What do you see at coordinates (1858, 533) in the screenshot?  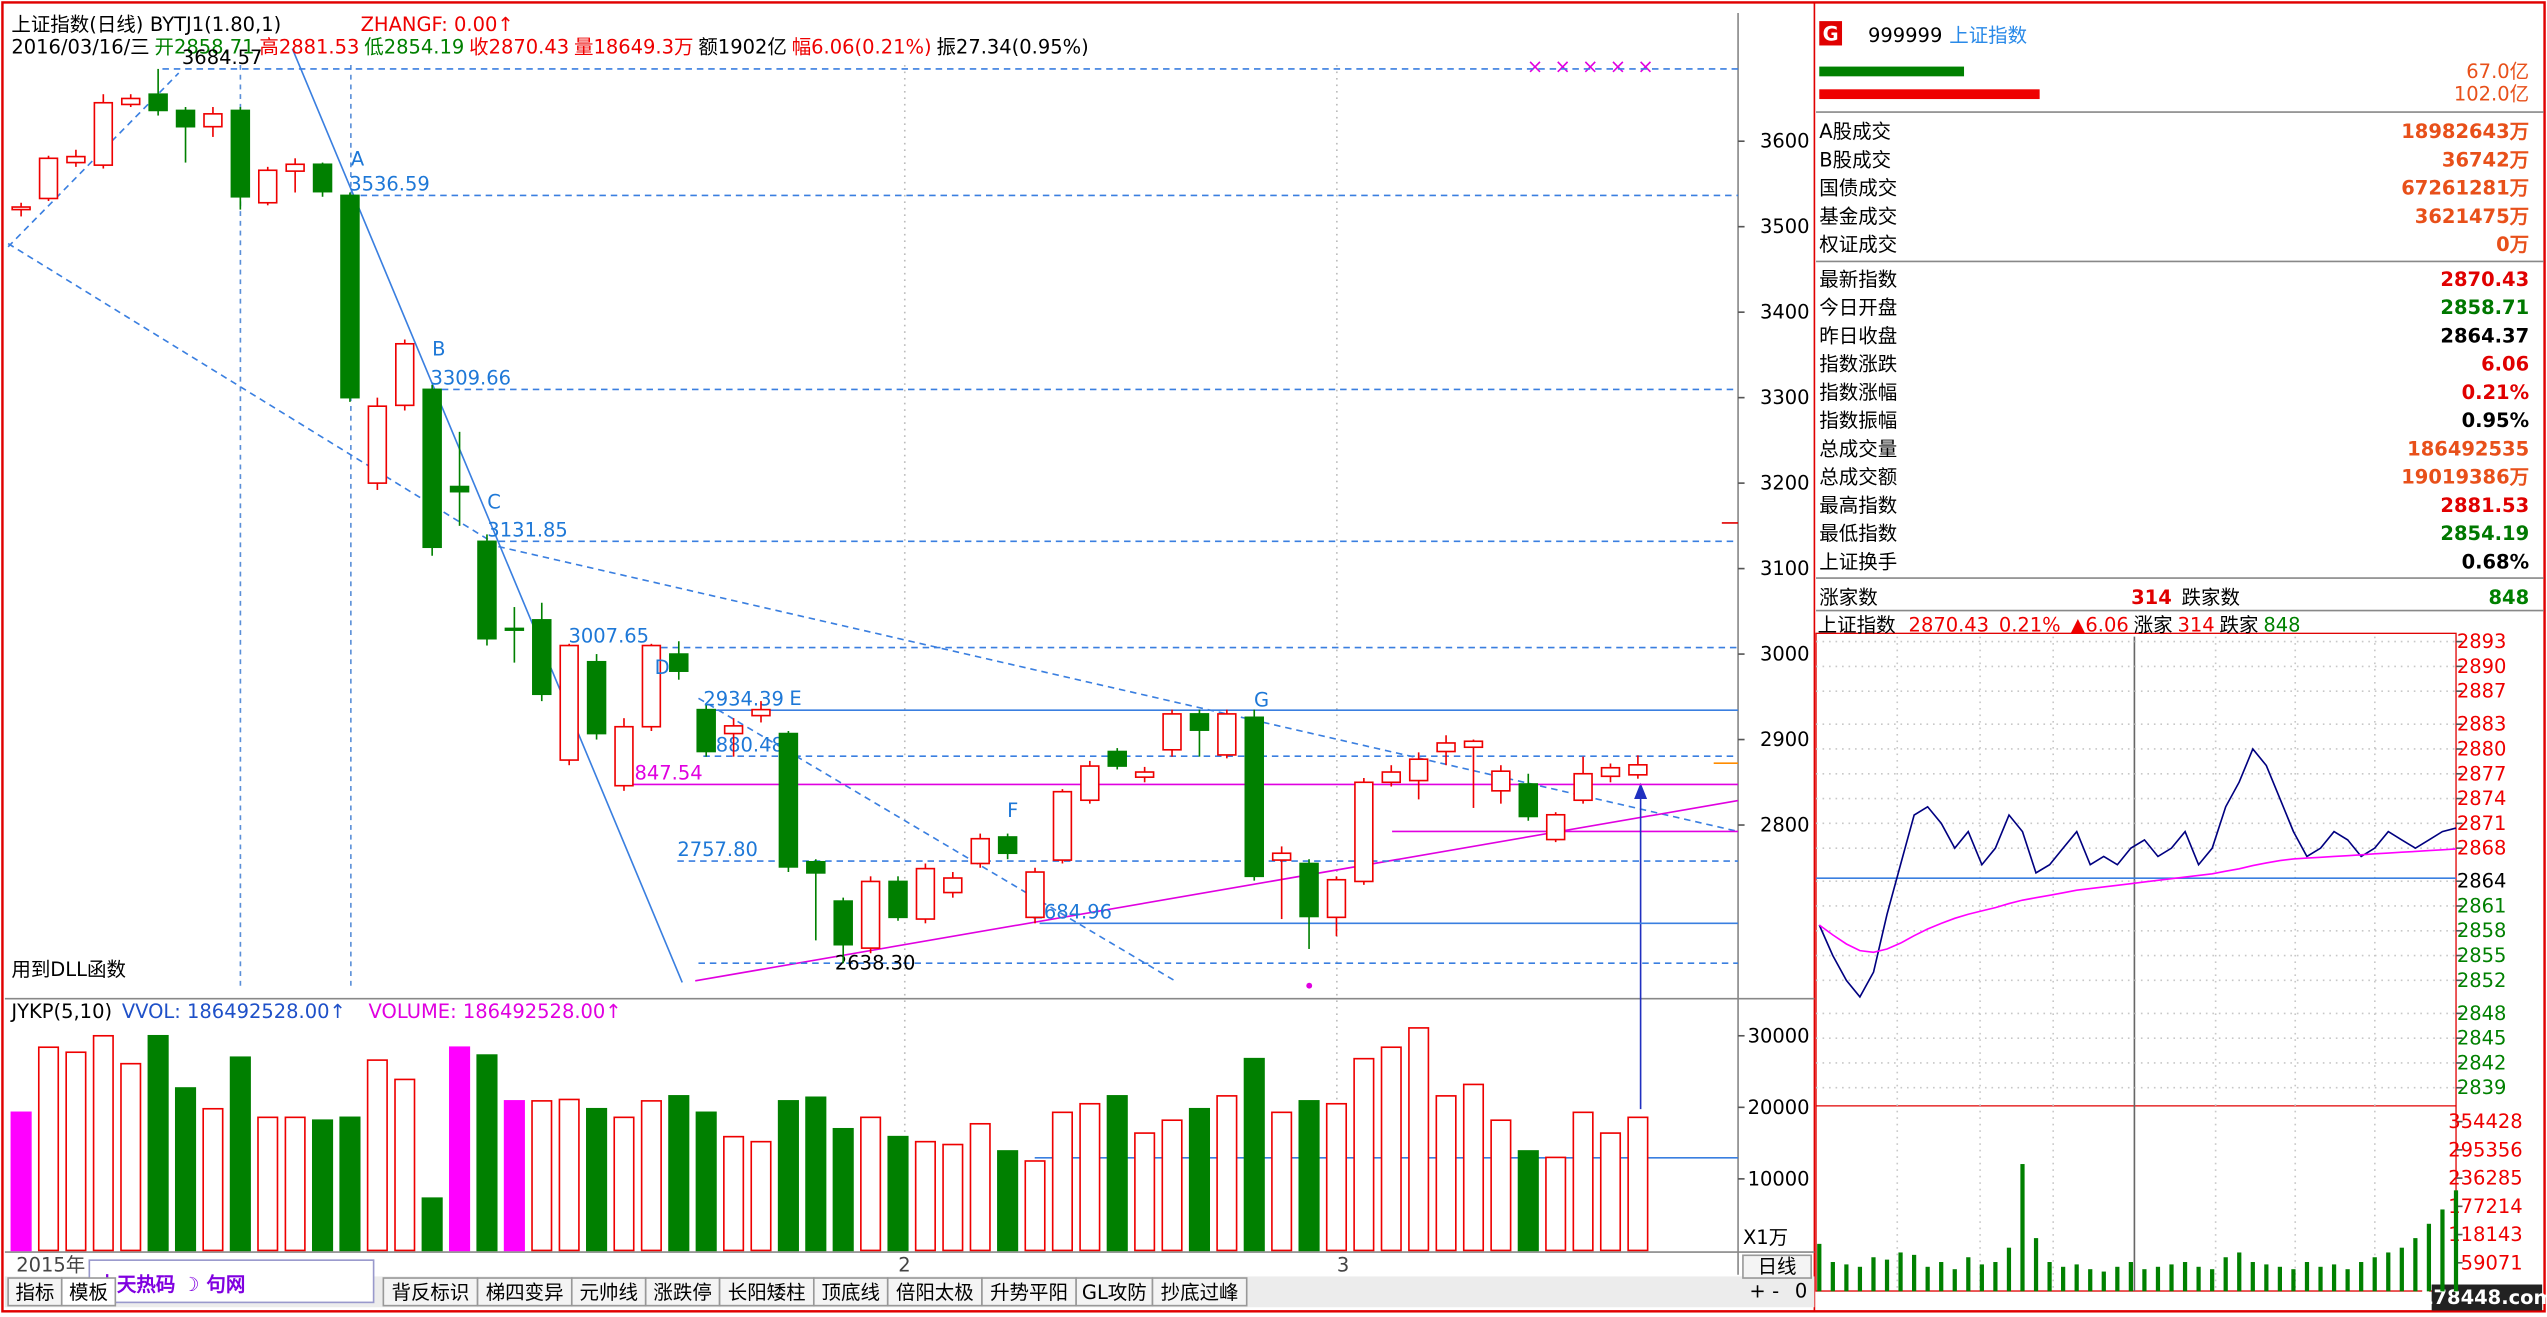 I see `stat-name: 最低指数` at bounding box center [1858, 533].